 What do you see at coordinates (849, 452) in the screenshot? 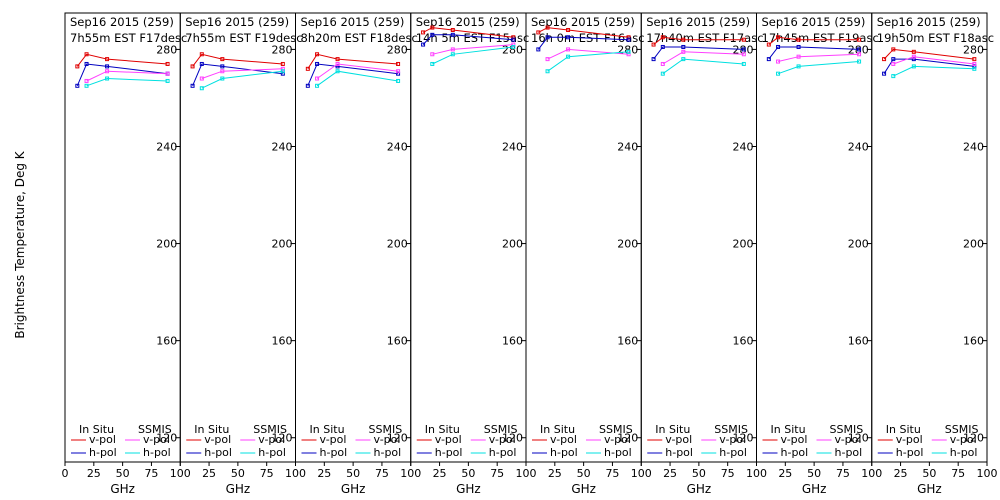
I see `legend-label-ssmis_h: h-pol` at bounding box center [849, 452].